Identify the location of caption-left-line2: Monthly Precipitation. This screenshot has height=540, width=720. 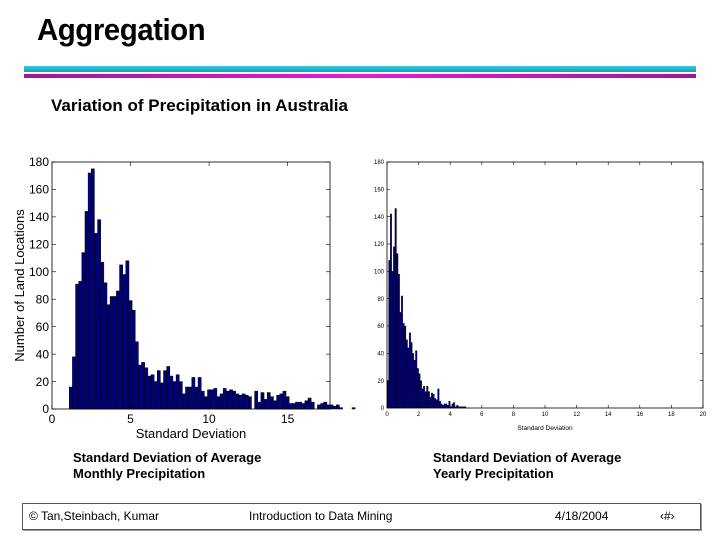
(139, 473).